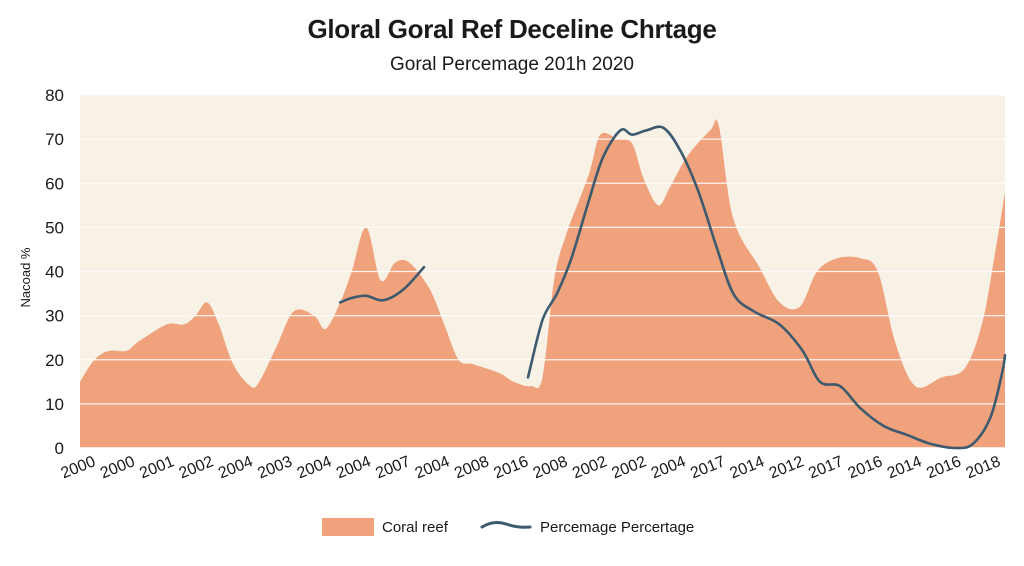 Image resolution: width=1024 pixels, height=566 pixels. I want to click on x-tick-label: 2003, so click(274, 467).